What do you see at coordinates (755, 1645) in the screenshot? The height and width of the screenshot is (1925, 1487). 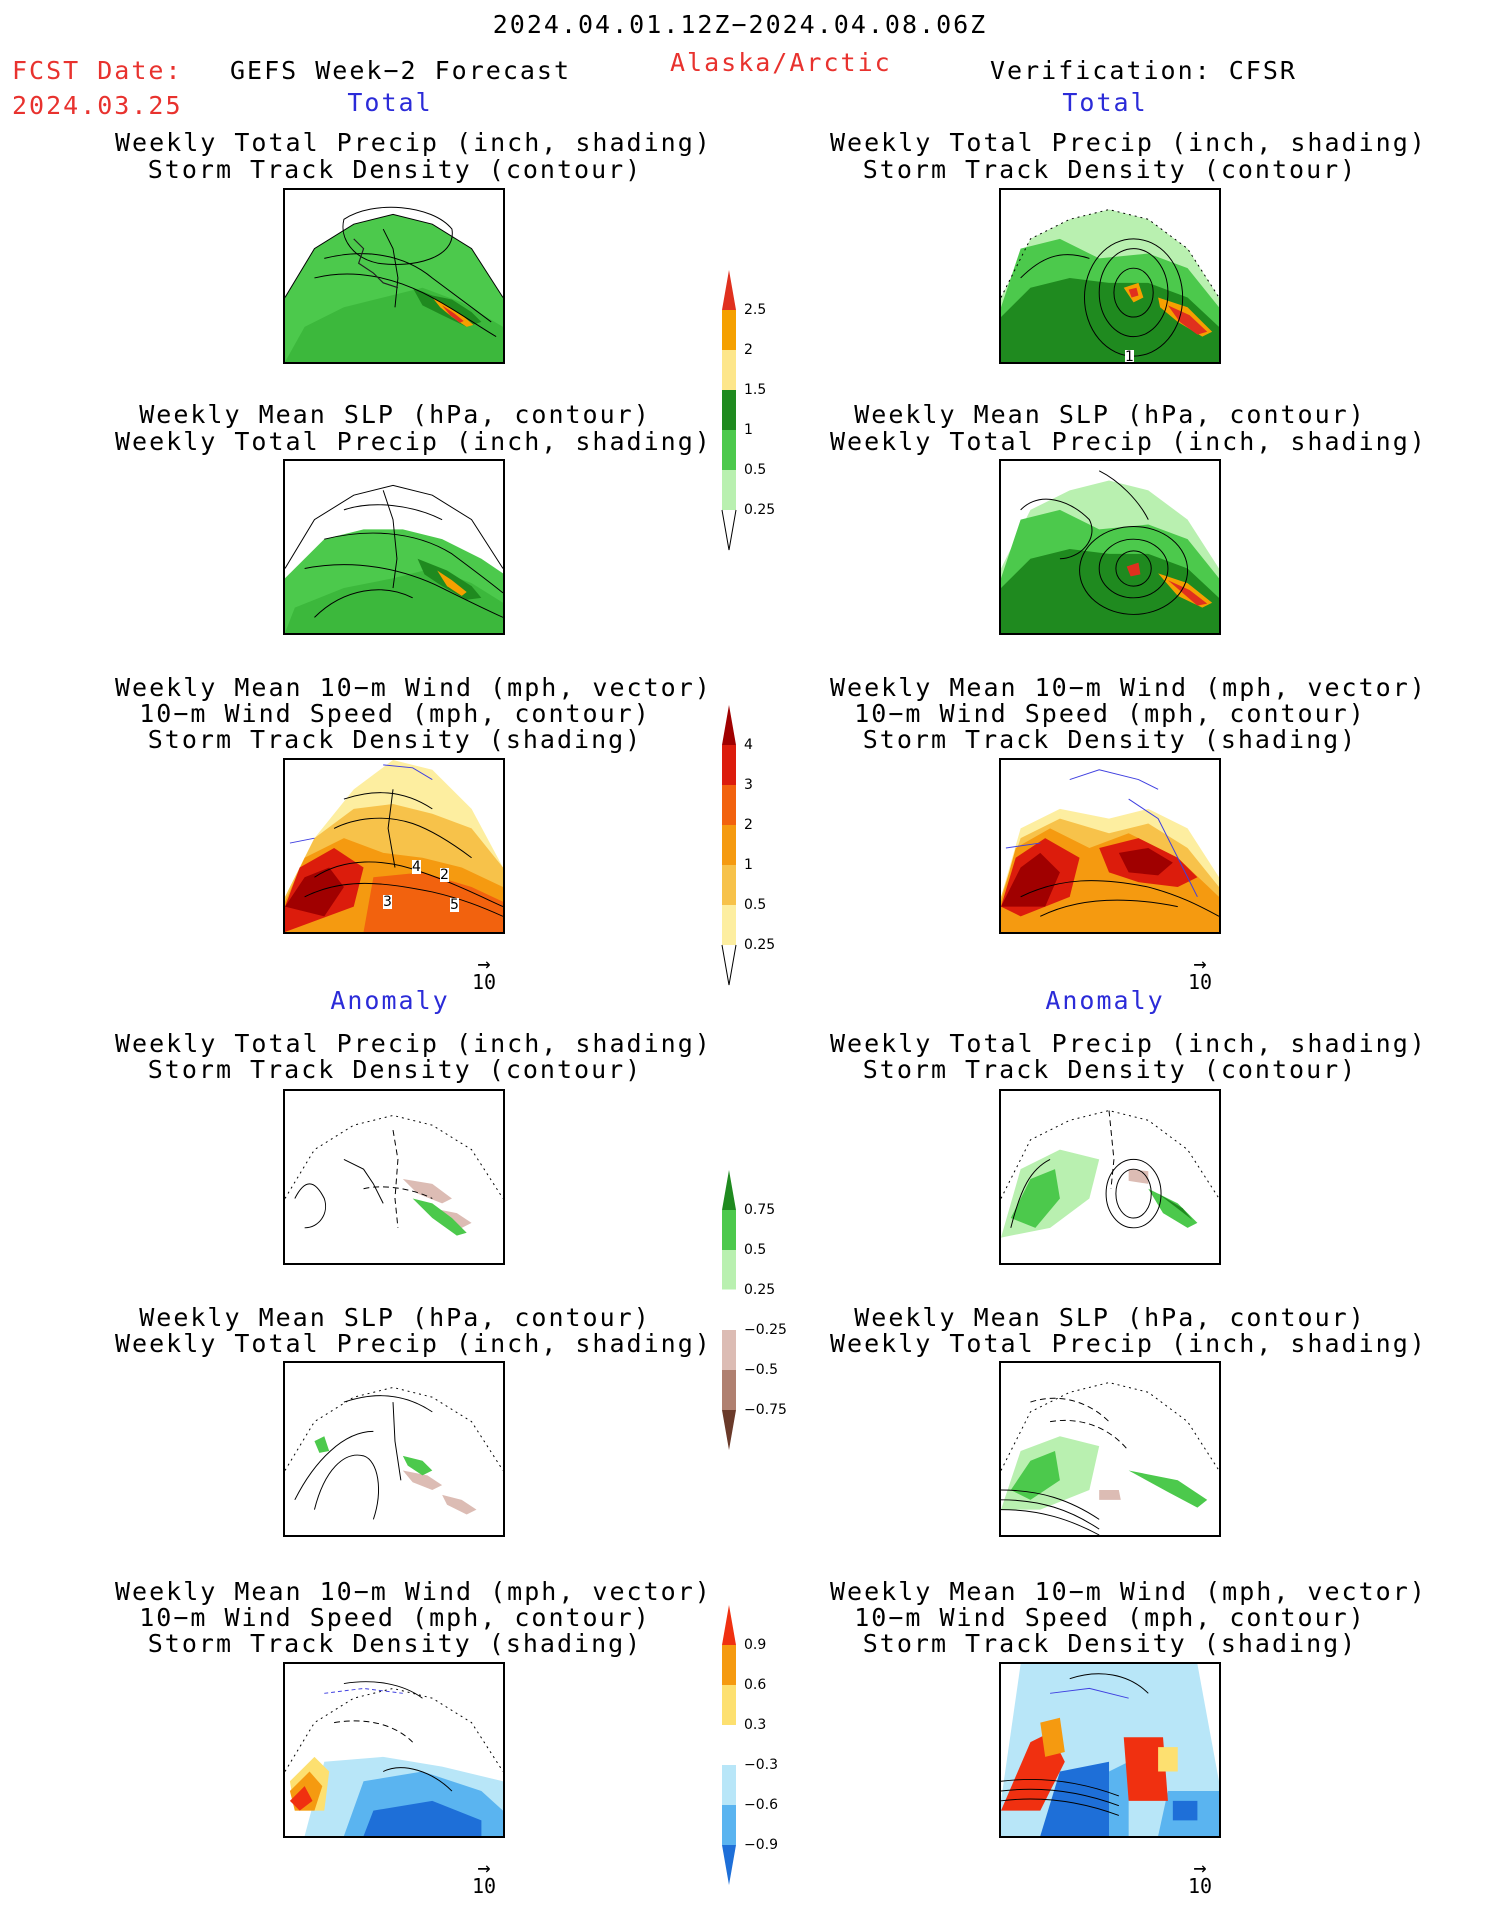 I see `colorbar-label: 0.9` at bounding box center [755, 1645].